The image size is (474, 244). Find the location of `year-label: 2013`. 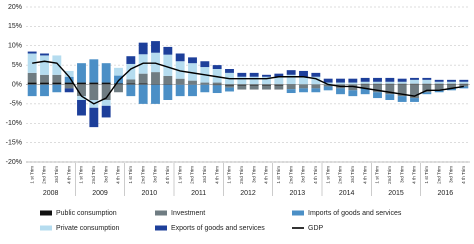

year-label: 2013 is located at coordinates (298, 193).